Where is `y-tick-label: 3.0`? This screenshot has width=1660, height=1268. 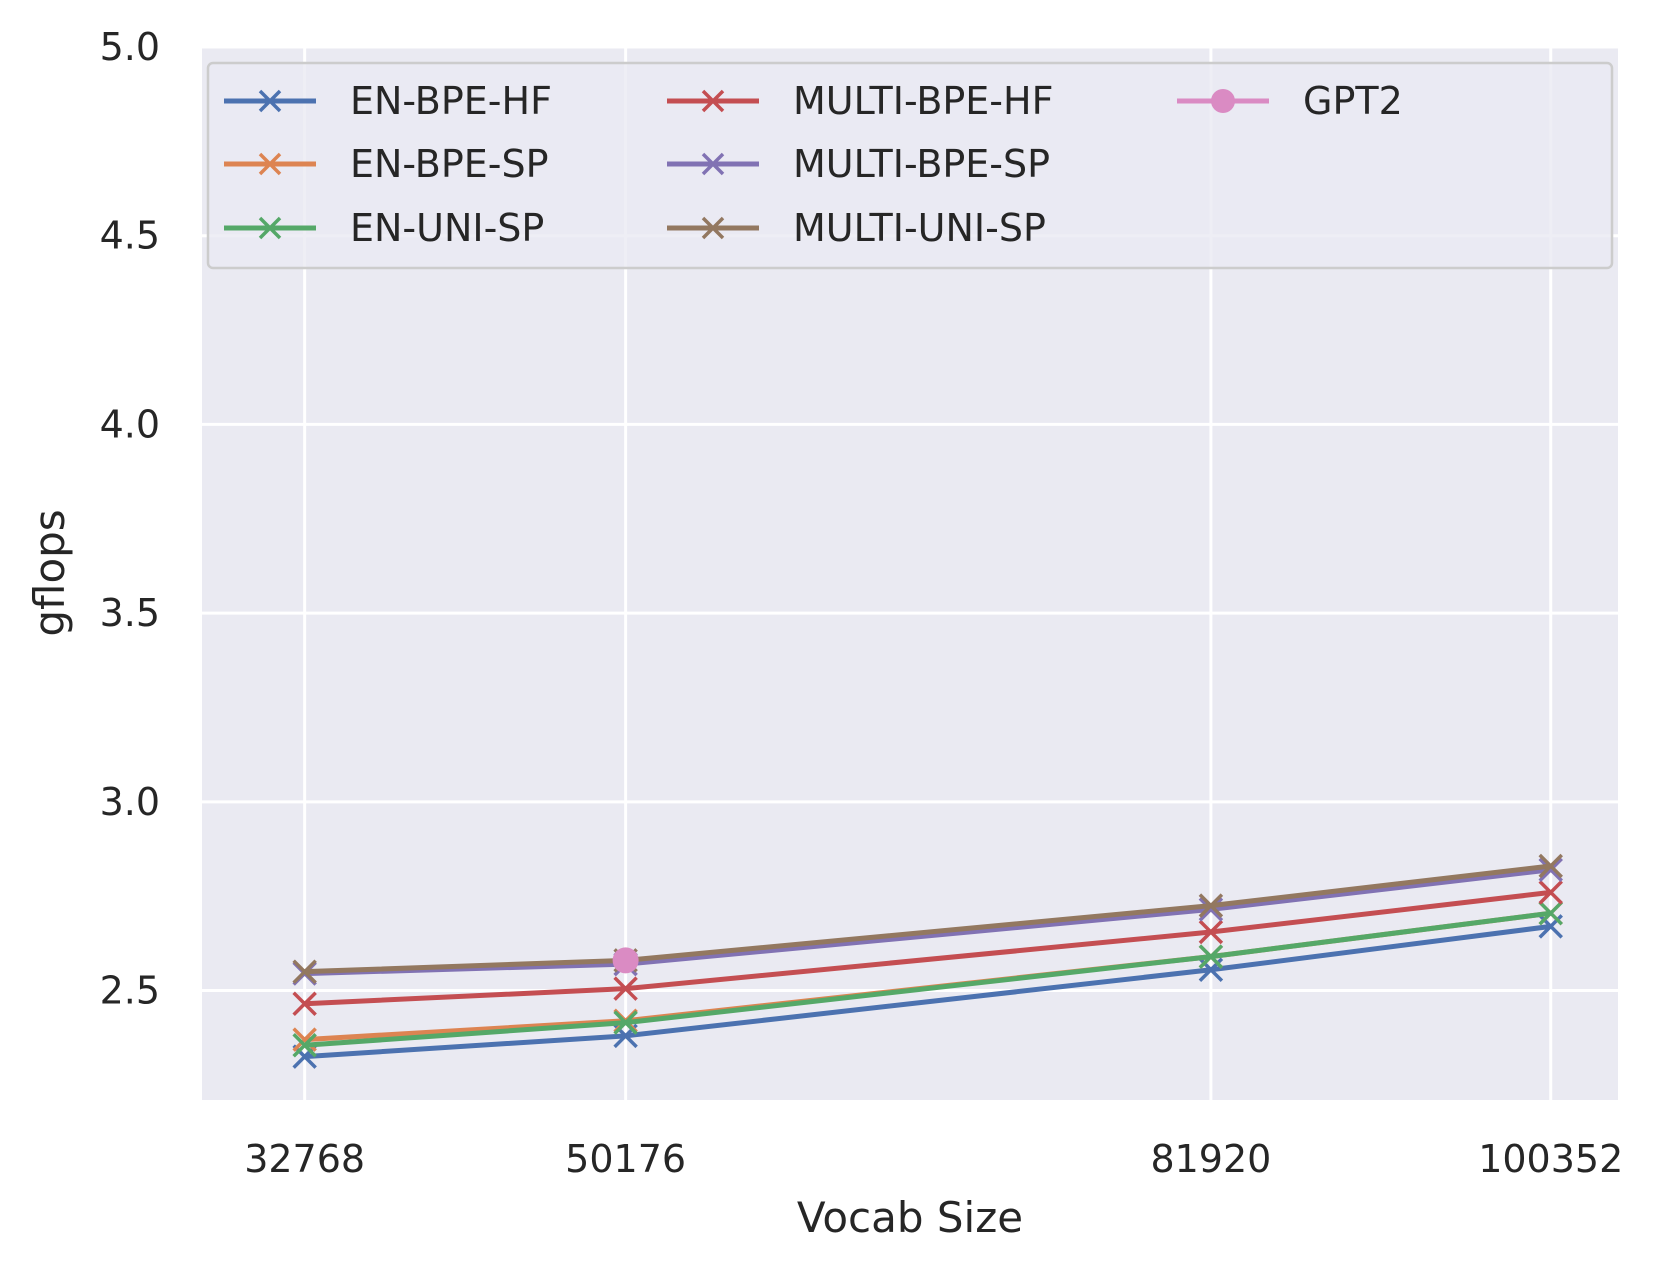 y-tick-label: 3.0 is located at coordinates (130, 802).